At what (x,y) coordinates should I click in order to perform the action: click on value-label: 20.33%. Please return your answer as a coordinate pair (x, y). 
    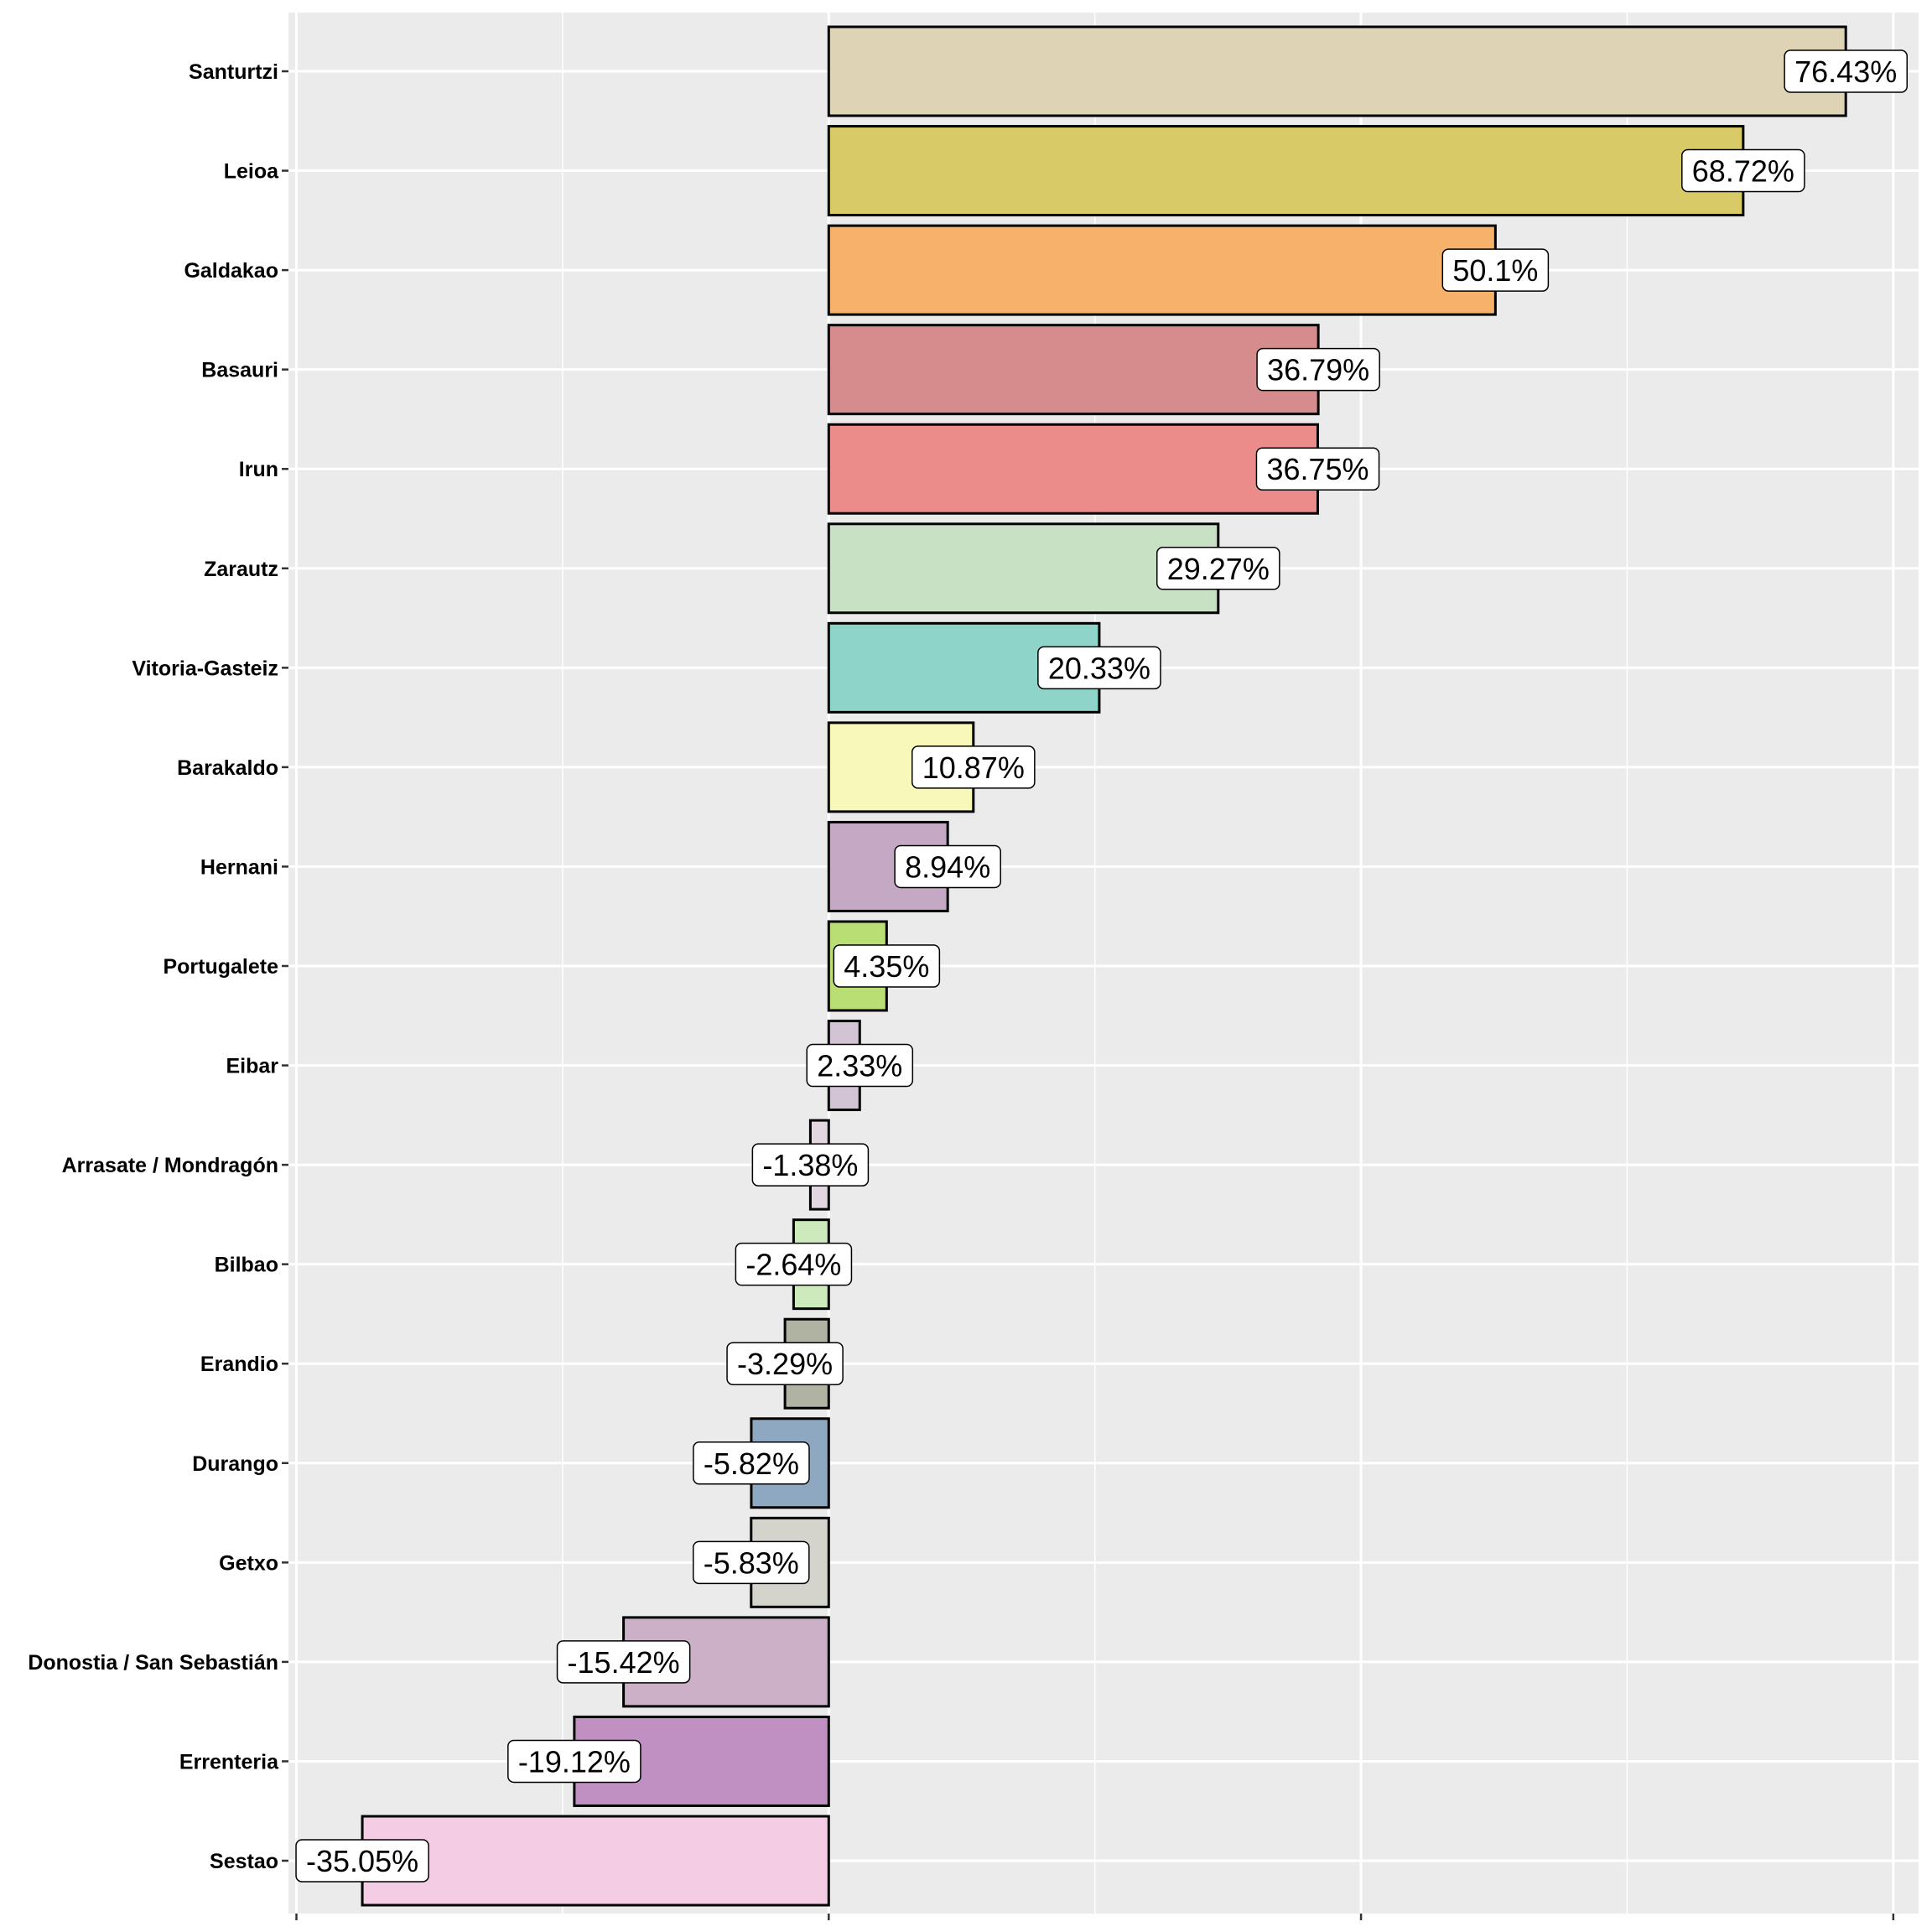
    Looking at the image, I should click on (1099, 668).